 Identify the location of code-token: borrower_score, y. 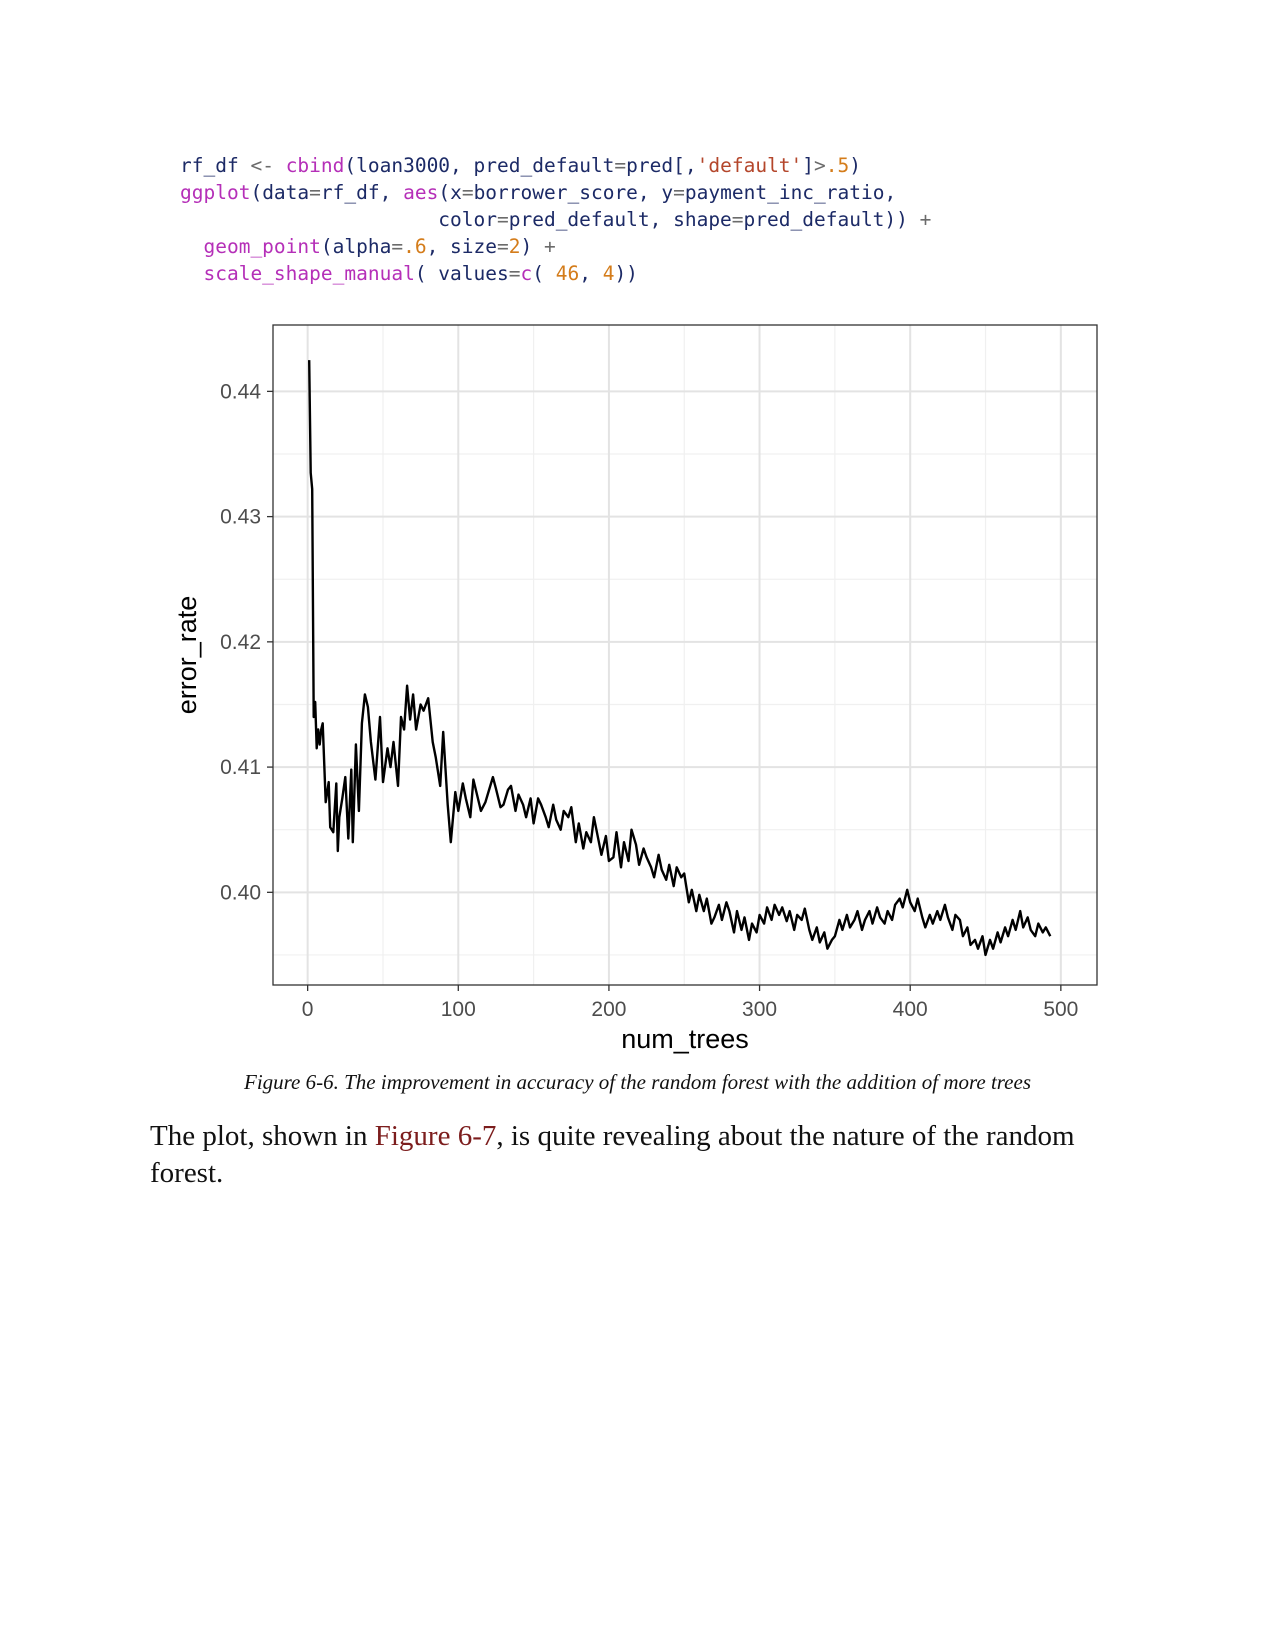
(573, 192).